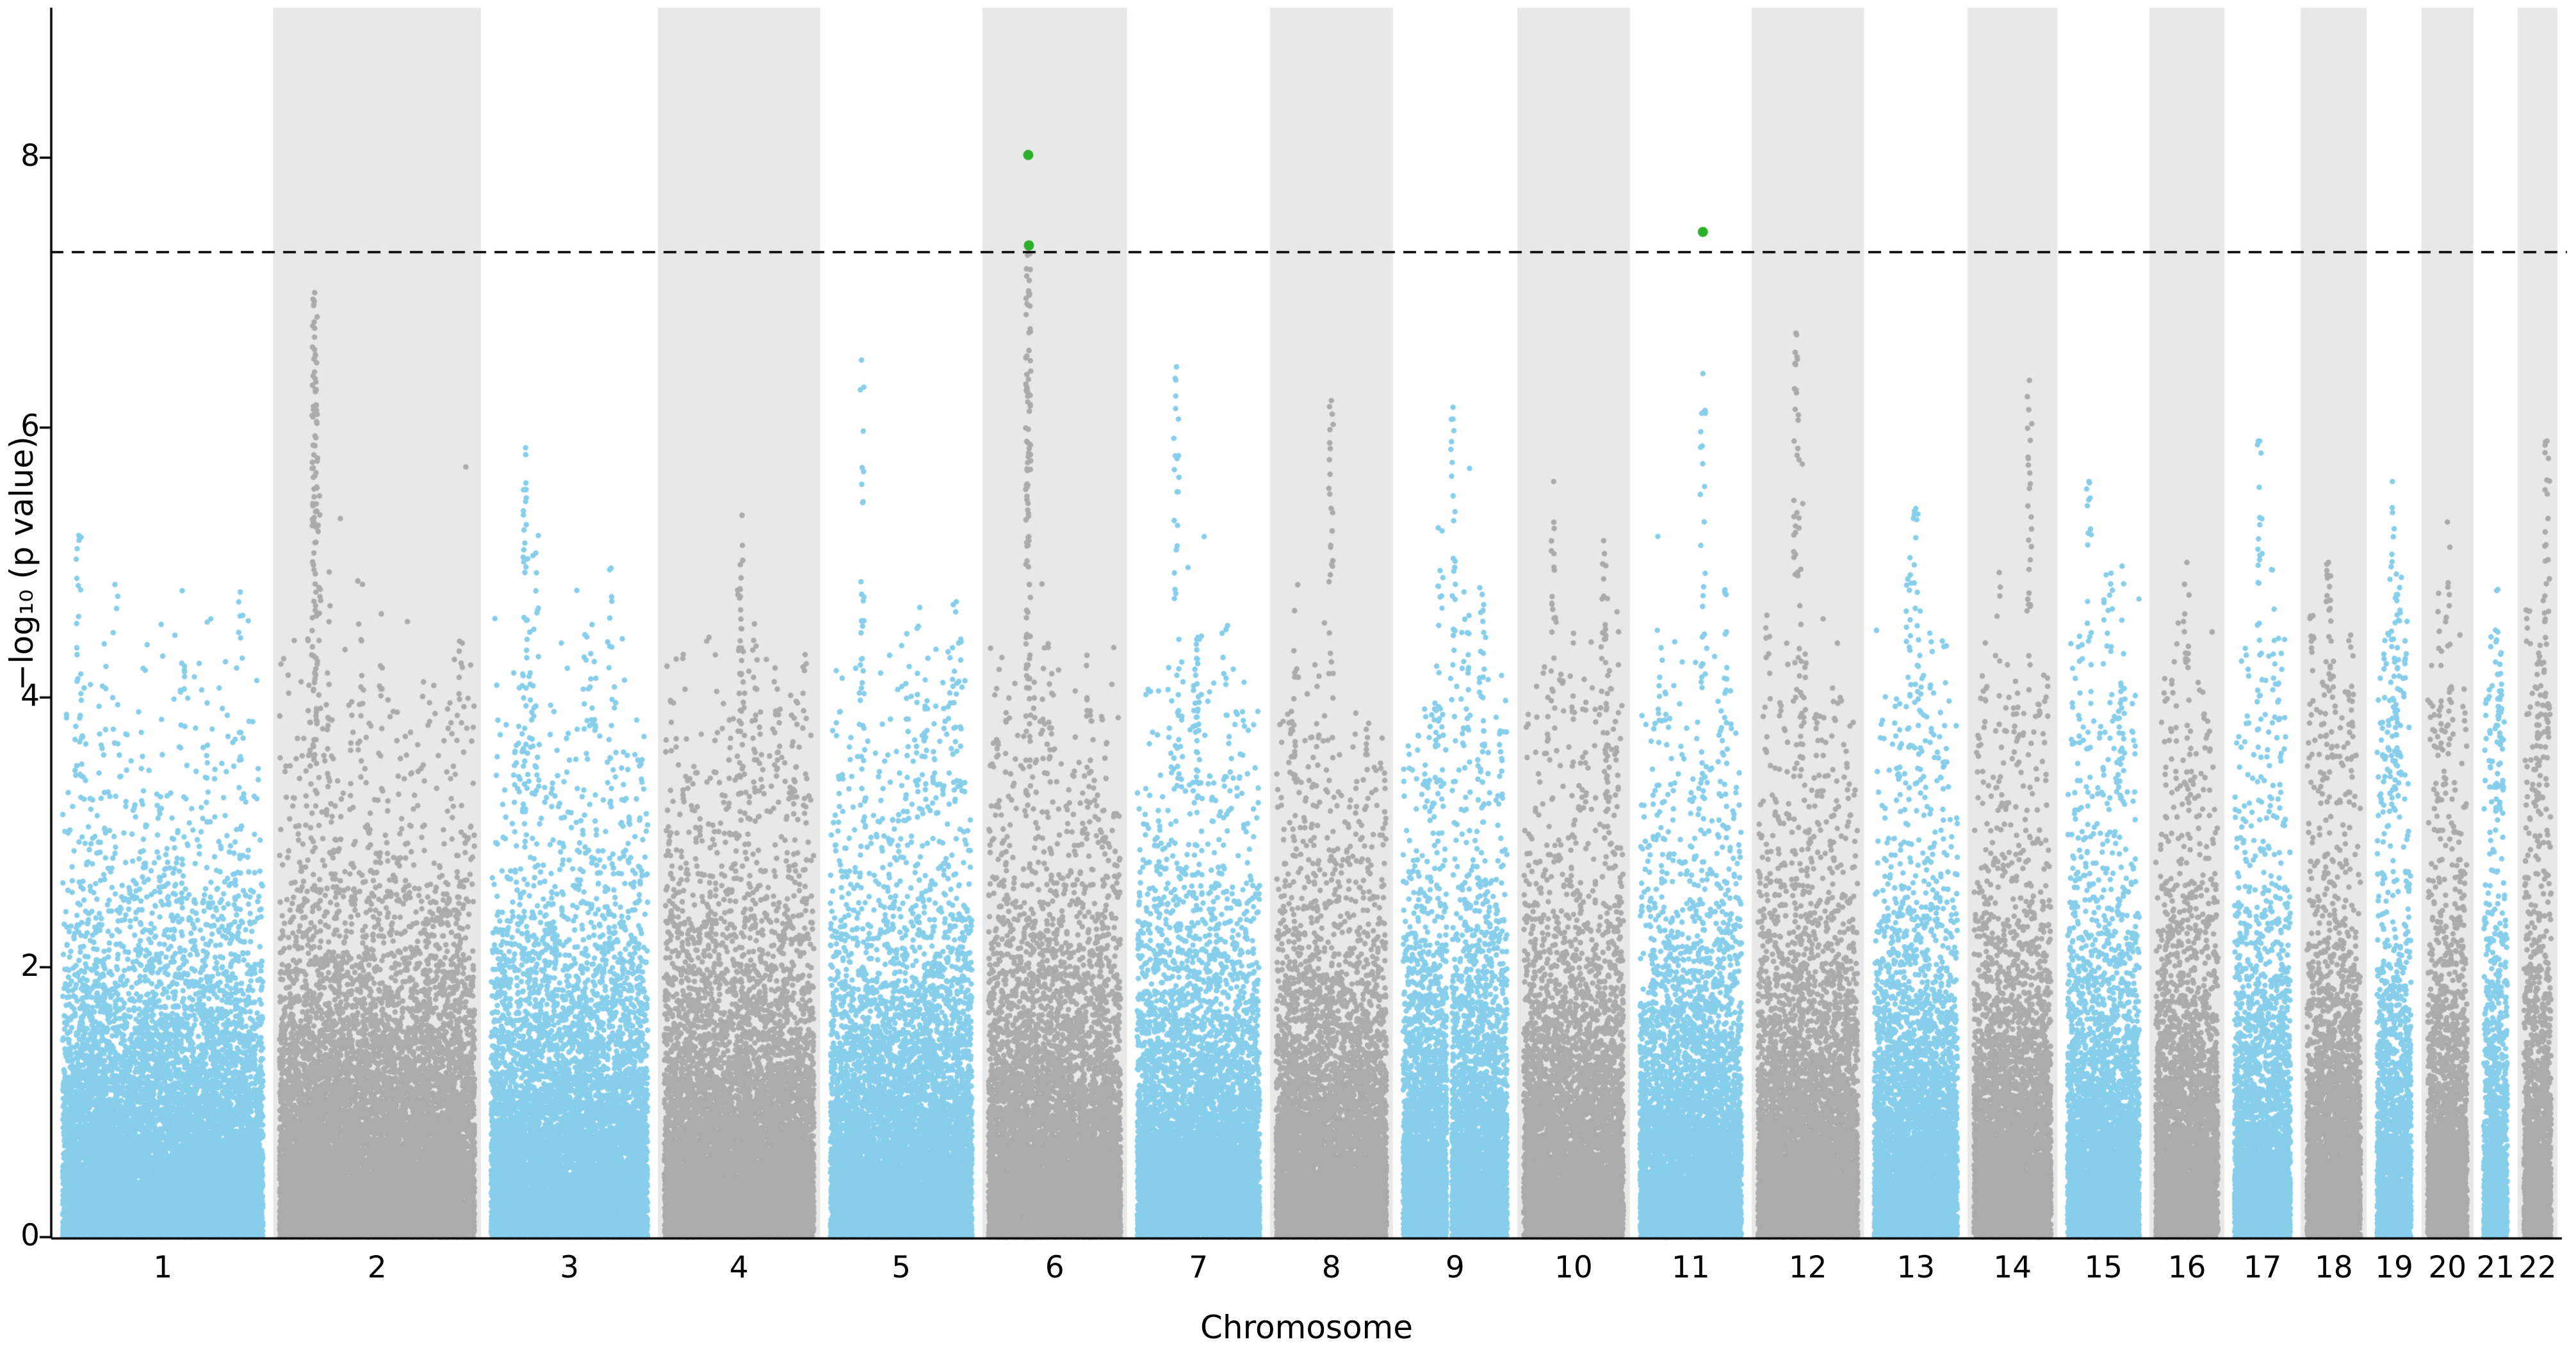 The height and width of the screenshot is (1362, 2576). What do you see at coordinates (1690, 1267) in the screenshot?
I see `x-tick-label: 11` at bounding box center [1690, 1267].